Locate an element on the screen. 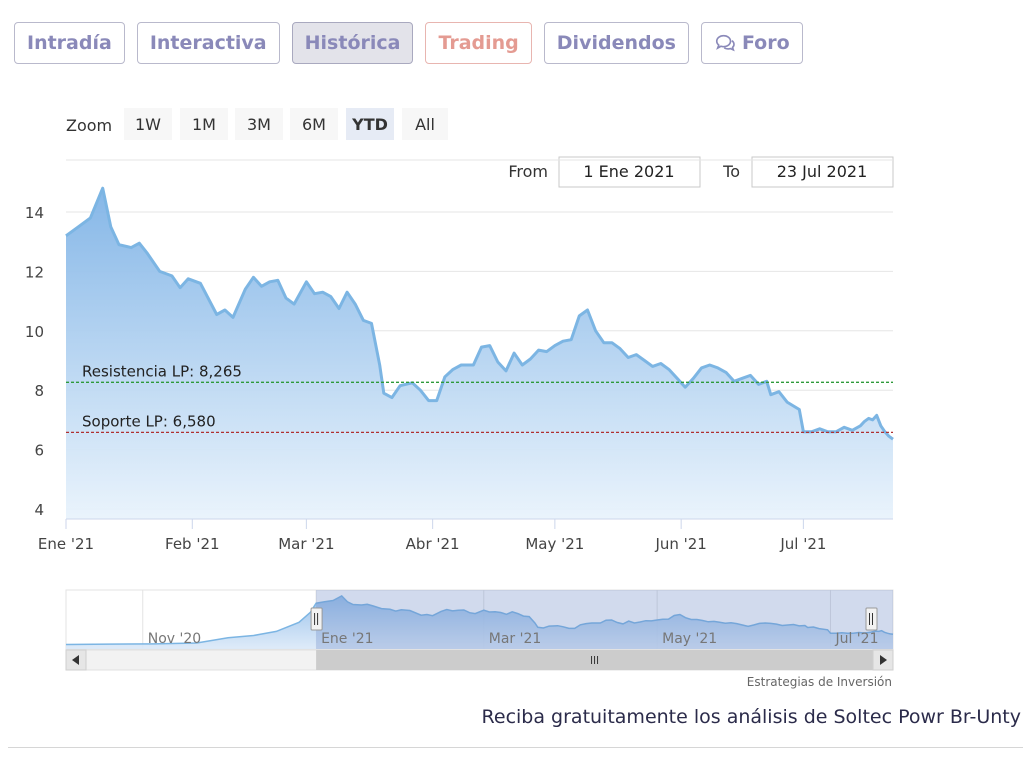 This screenshot has width=1035, height=758. zoom-button-label: 1W is located at coordinates (148, 124).